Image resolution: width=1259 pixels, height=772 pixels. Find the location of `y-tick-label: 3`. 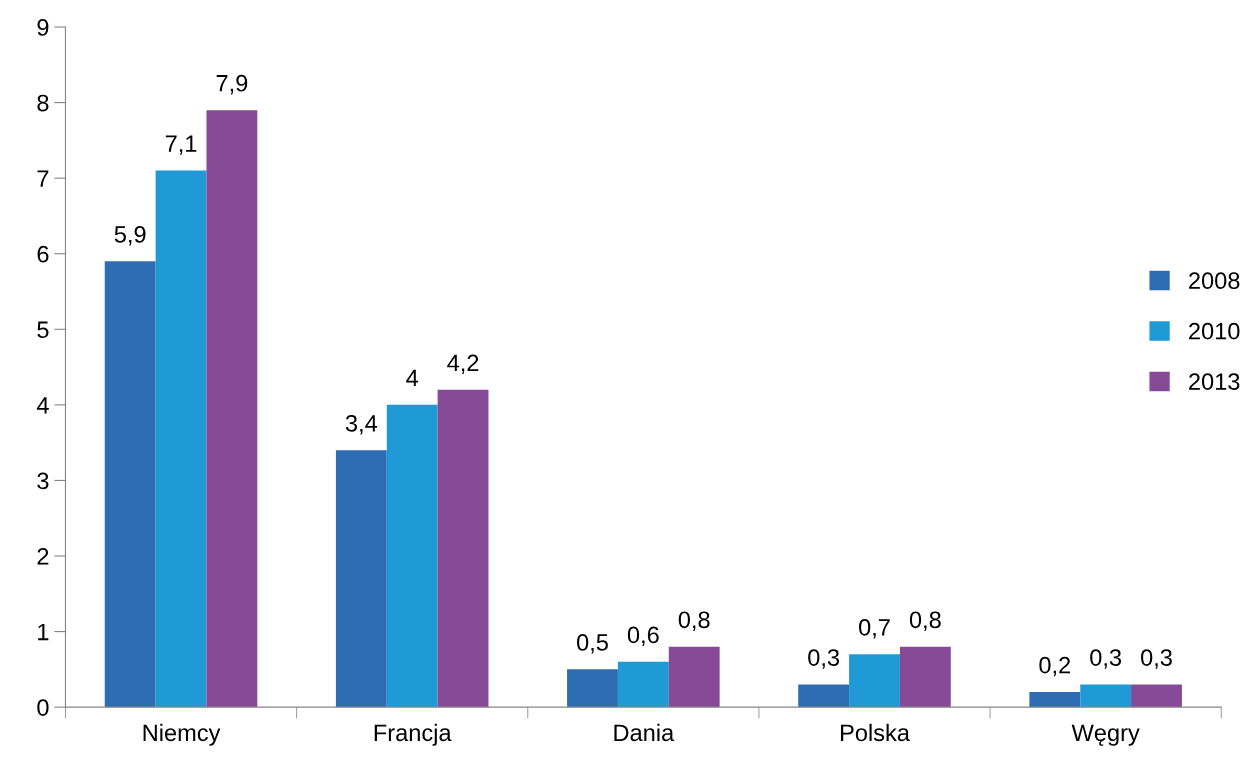

y-tick-label: 3 is located at coordinates (43, 481).